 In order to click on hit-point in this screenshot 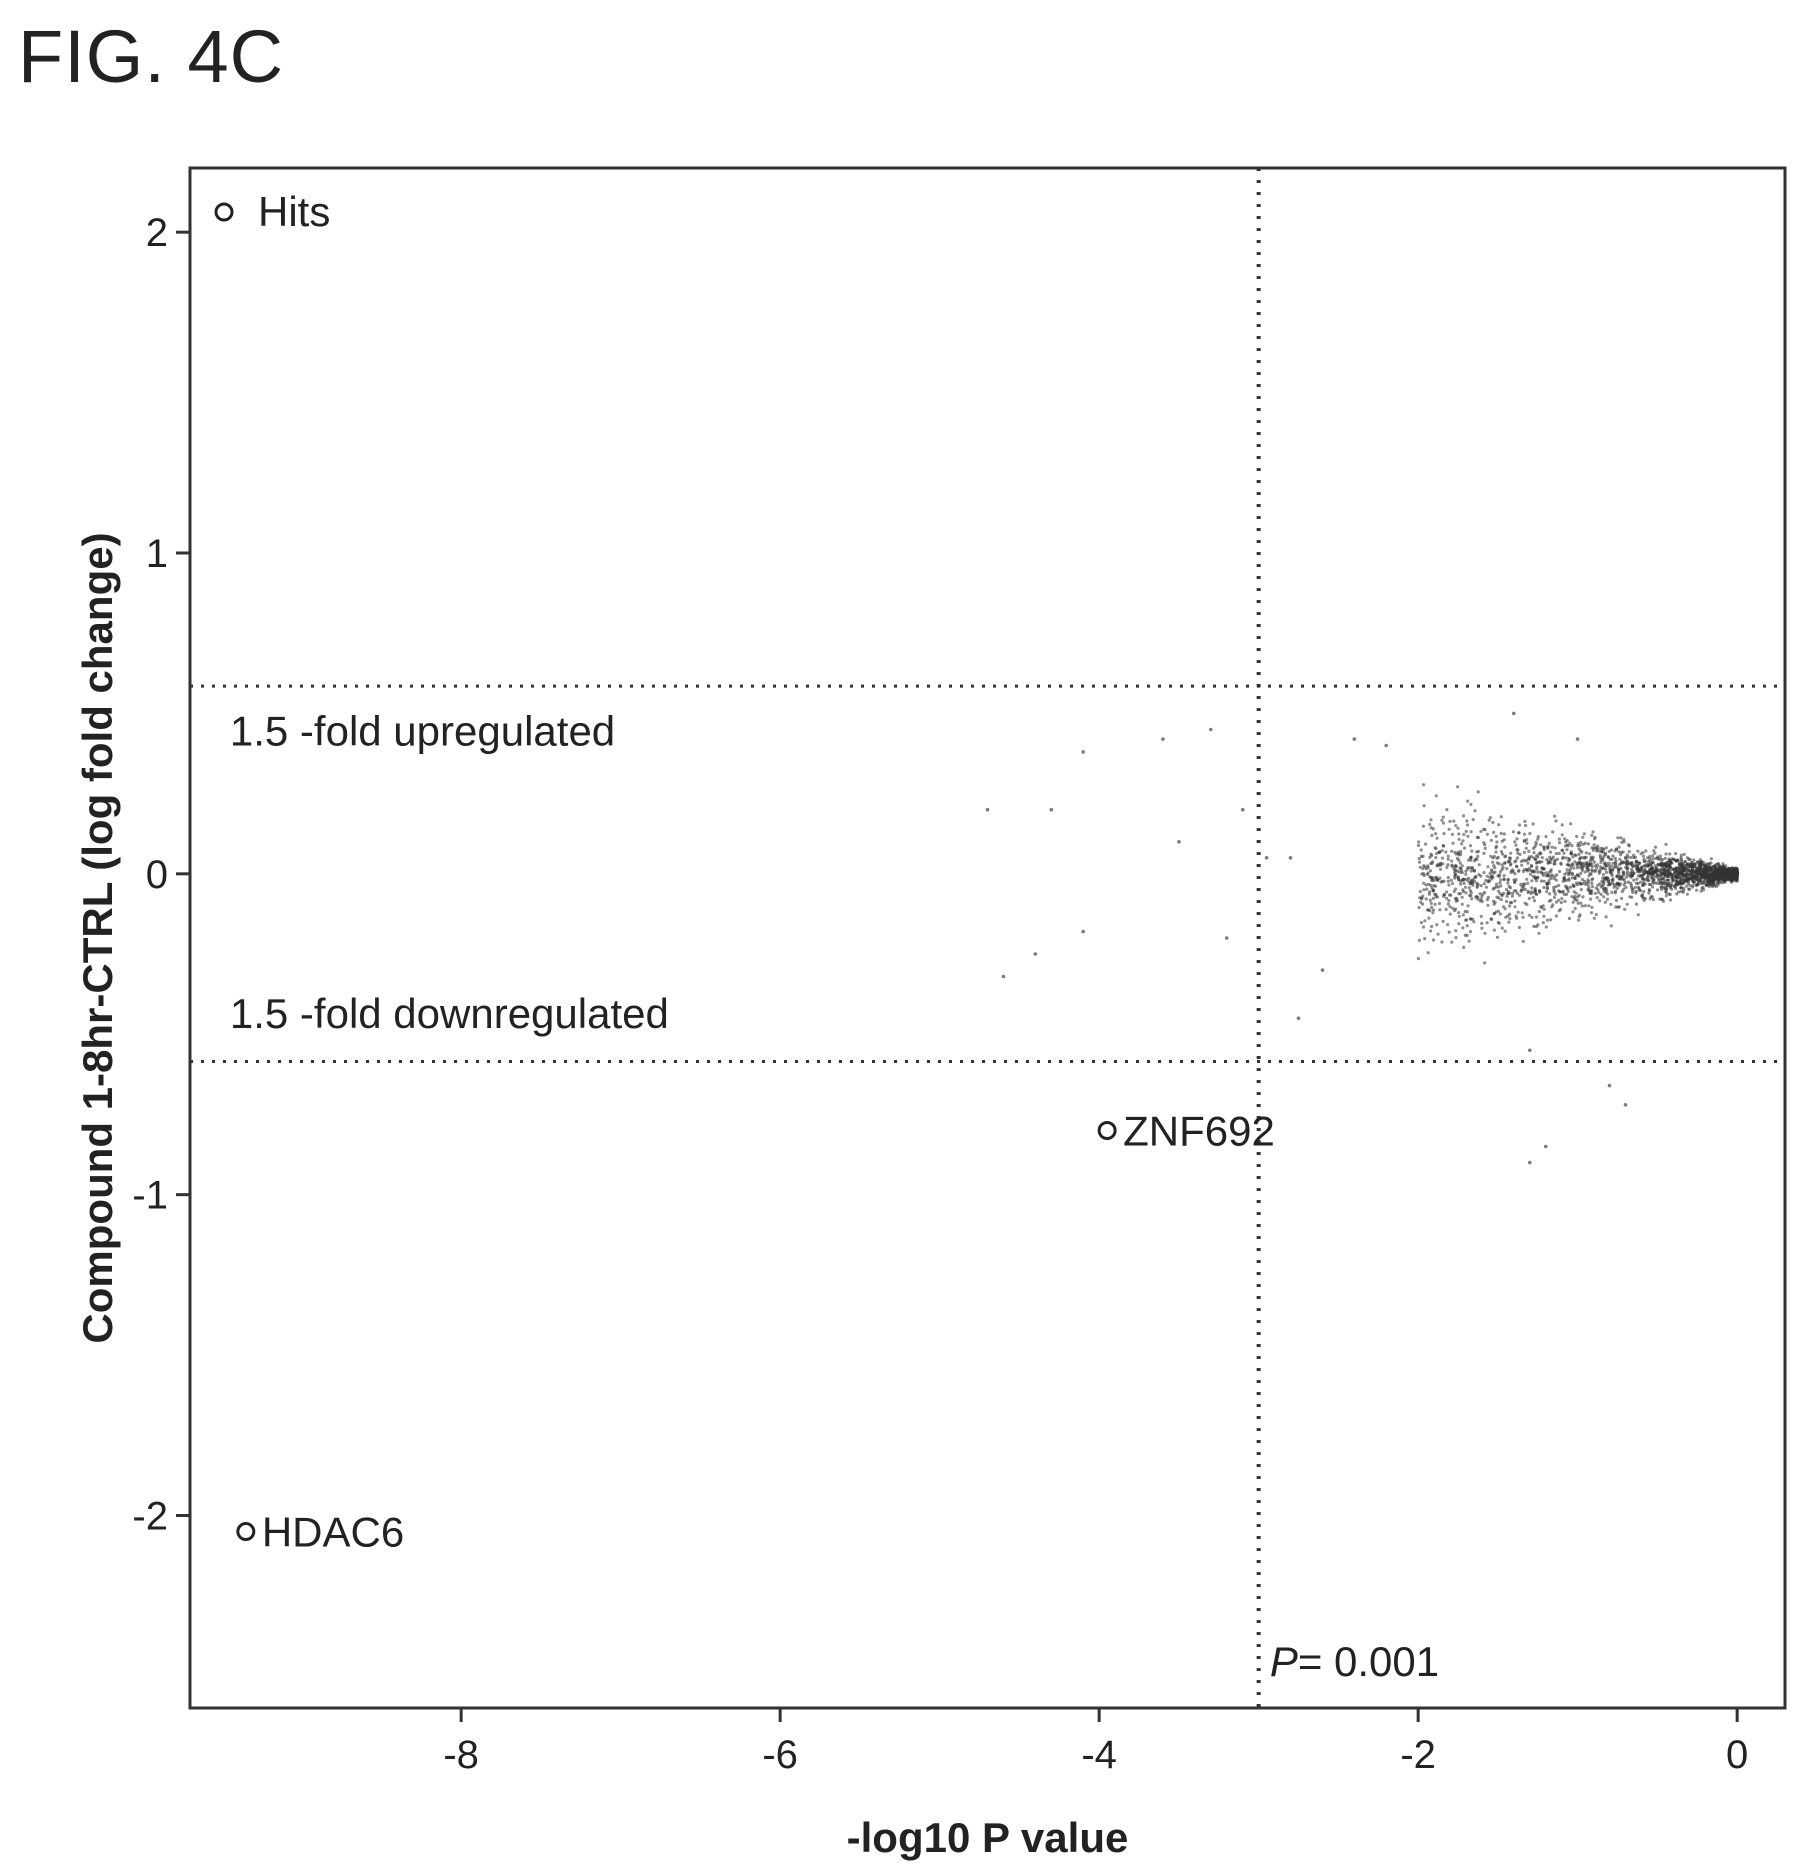, I will do `click(246, 1532)`.